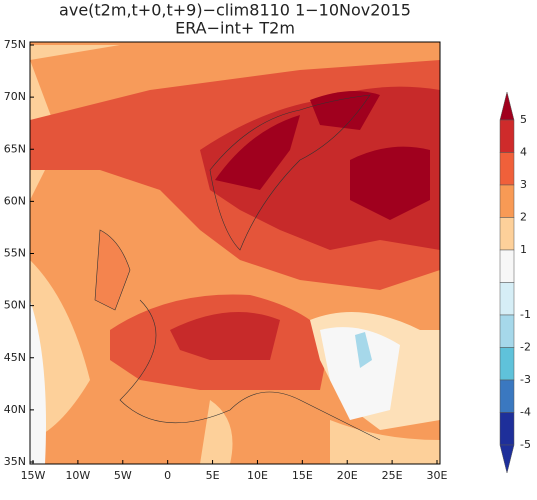 This screenshot has height=500, width=537. Describe the element at coordinates (15, 200) in the screenshot. I see `lat-label: 60N` at that location.